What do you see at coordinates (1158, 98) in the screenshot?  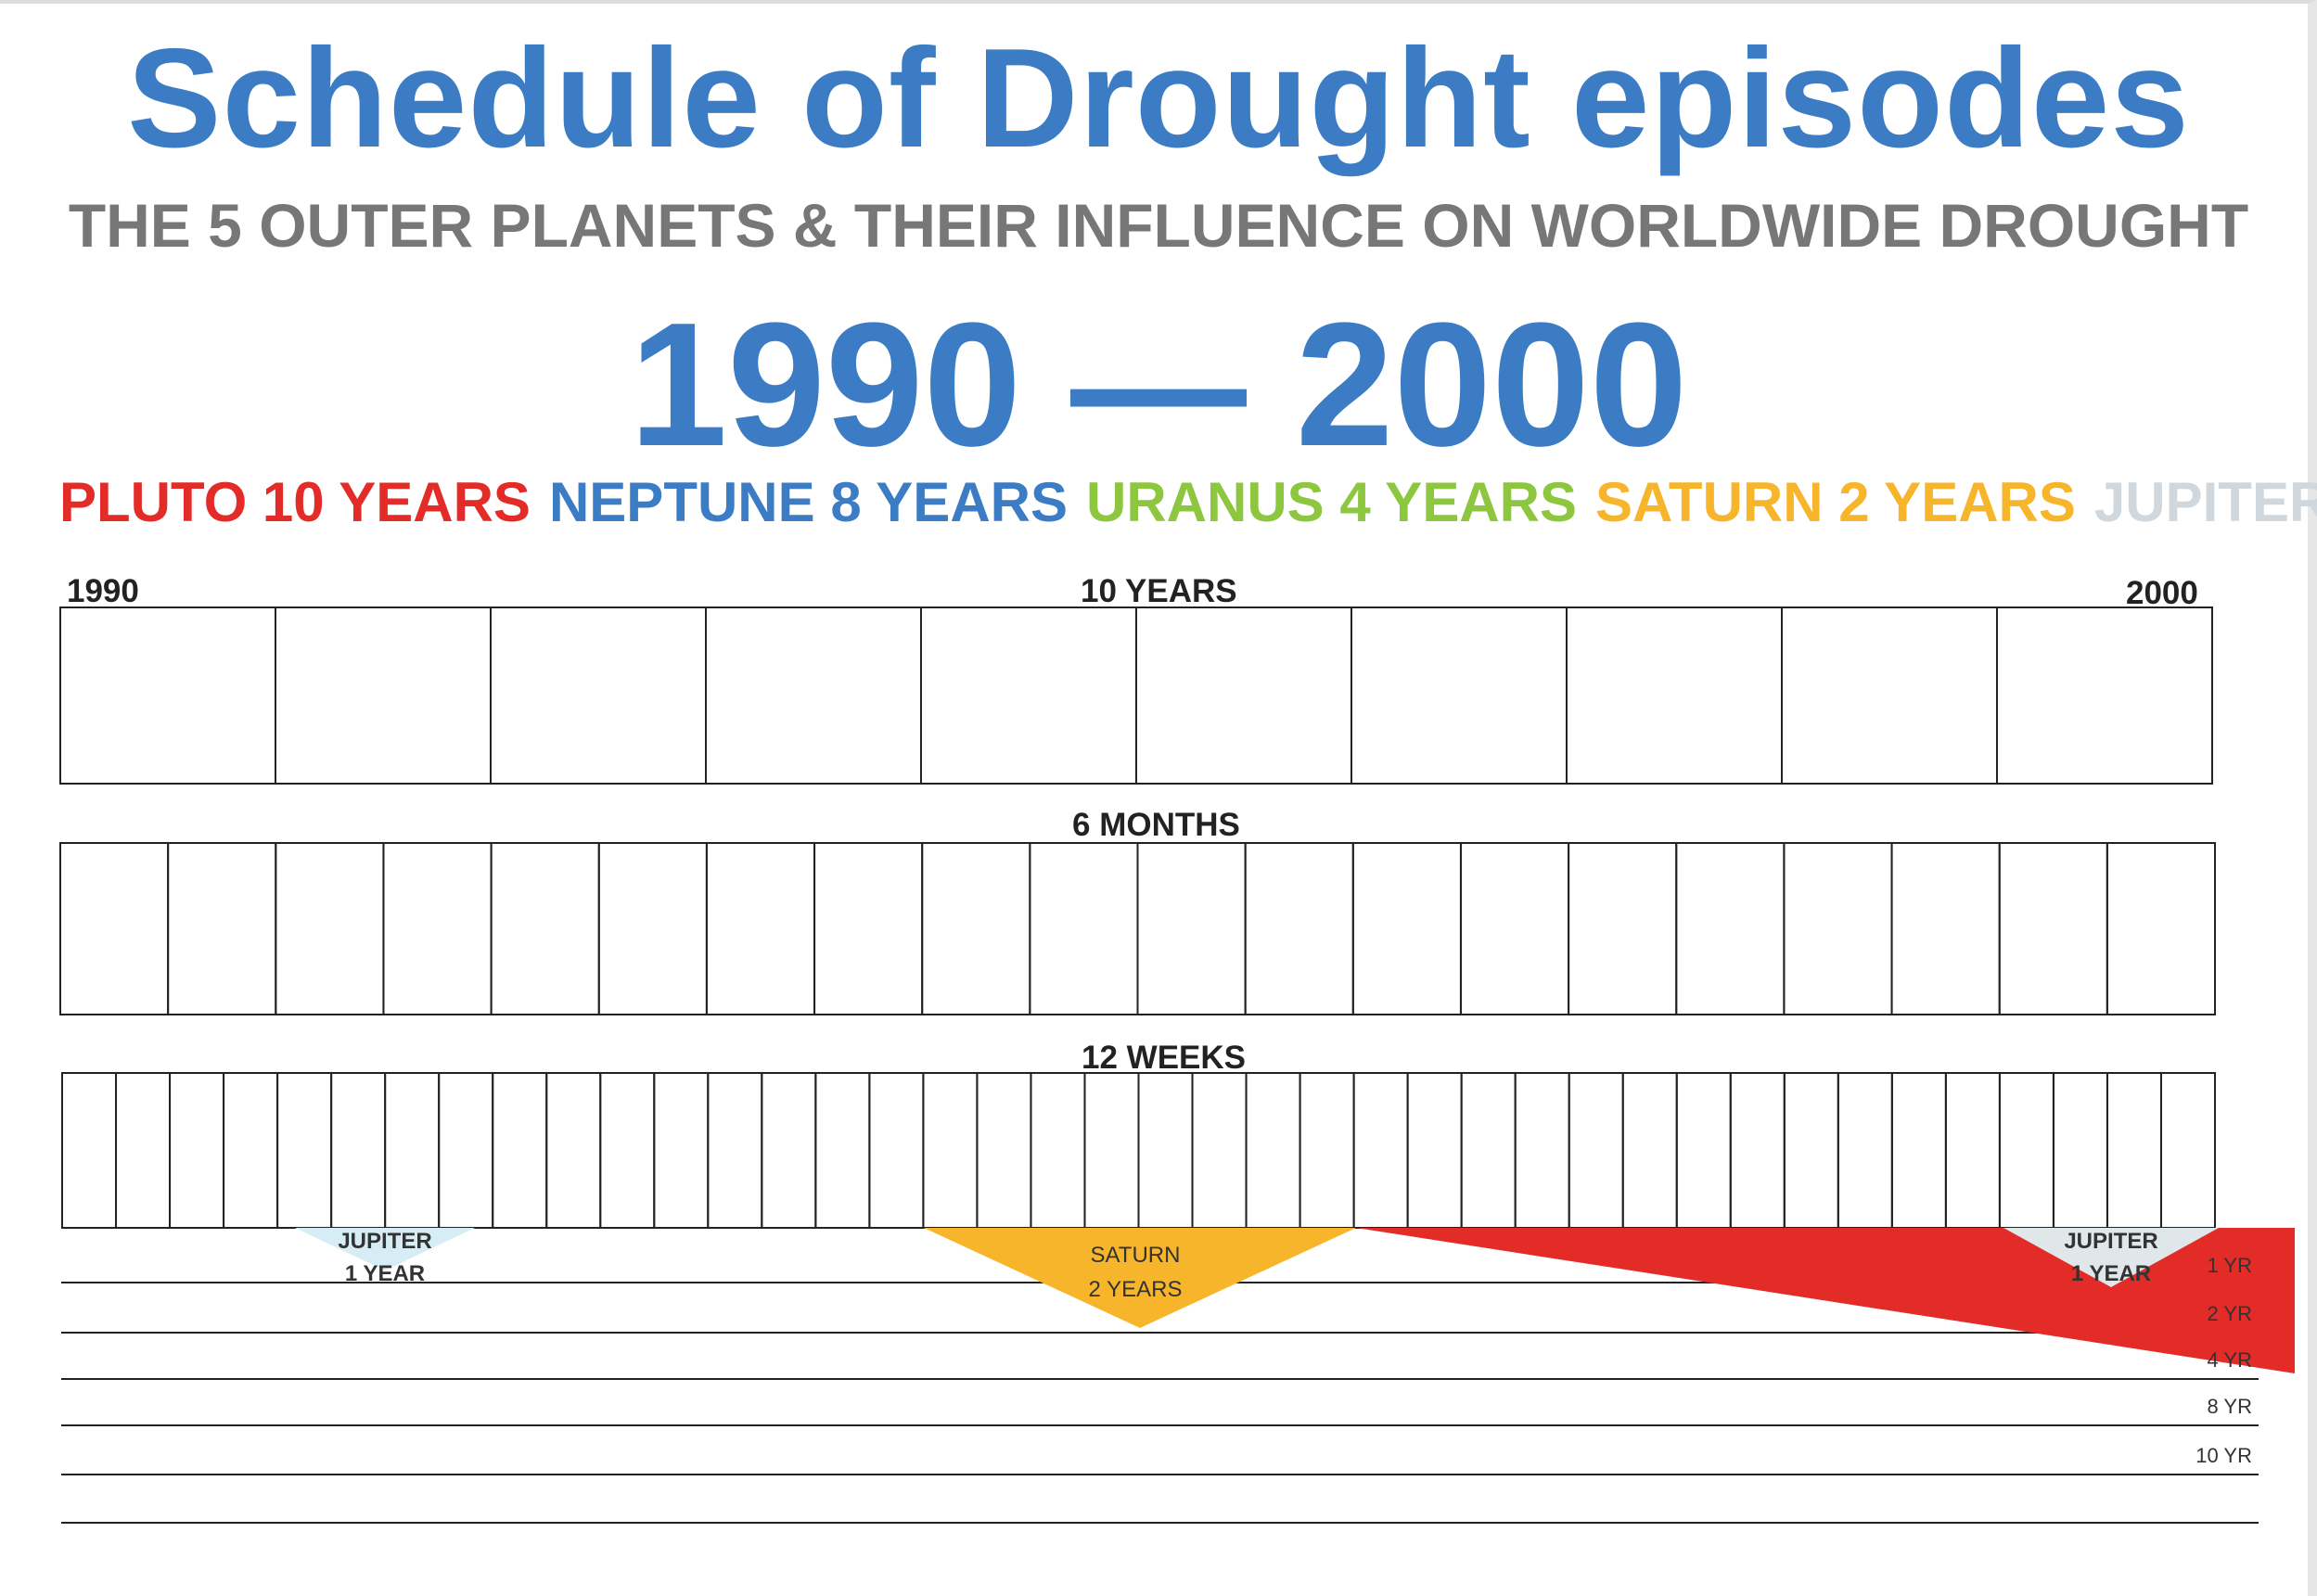 I see `page-title: Schedule of Drought episodes` at bounding box center [1158, 98].